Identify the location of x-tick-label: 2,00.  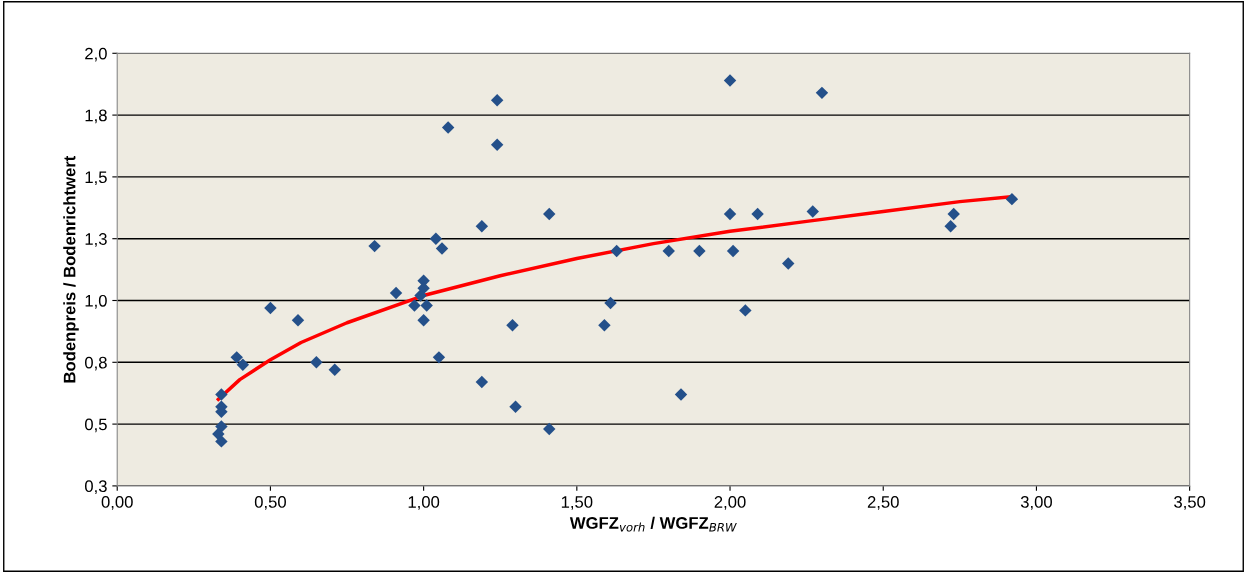
(730, 503).